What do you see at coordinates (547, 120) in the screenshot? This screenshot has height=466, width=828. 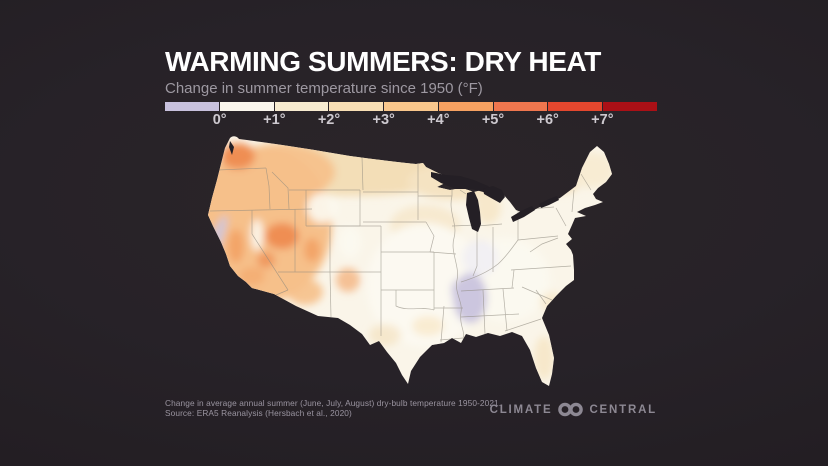 I see `legend-tick-6: +6°` at bounding box center [547, 120].